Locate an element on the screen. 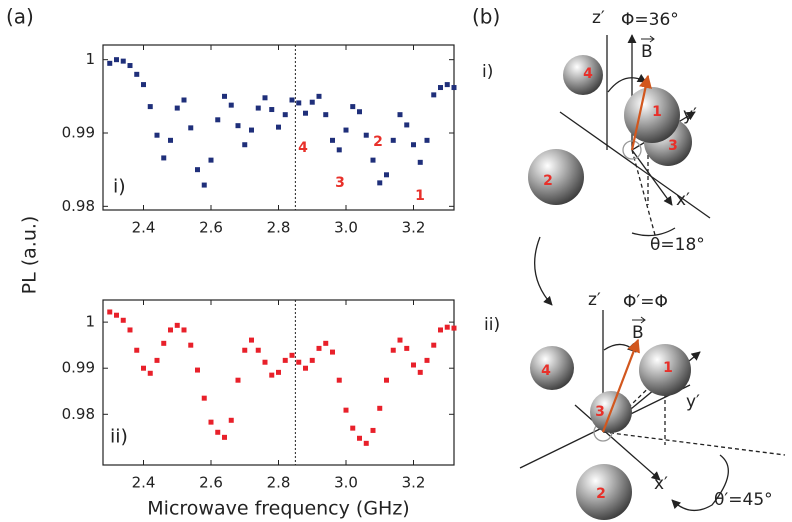  angle-label: Φ=36° is located at coordinates (650, 20).